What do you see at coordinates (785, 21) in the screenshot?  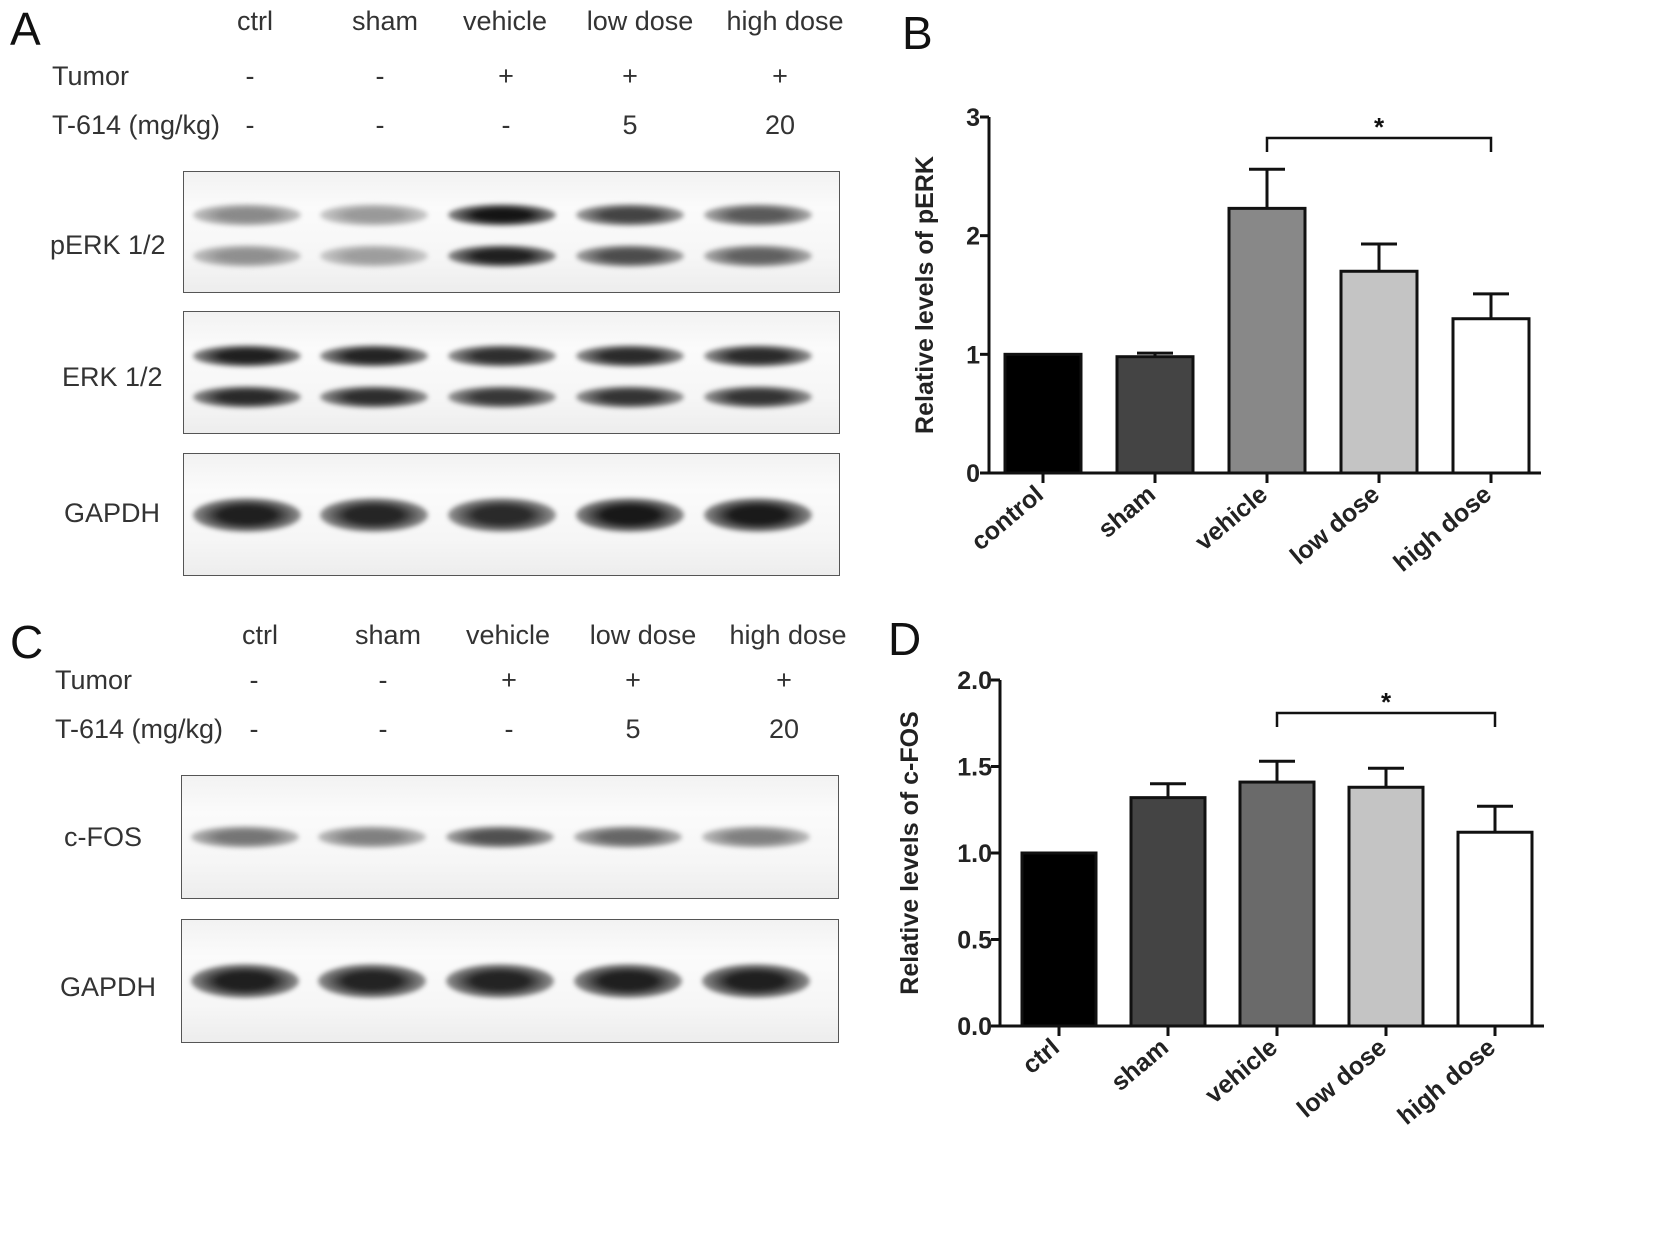 I see `lane-header: high dose` at bounding box center [785, 21].